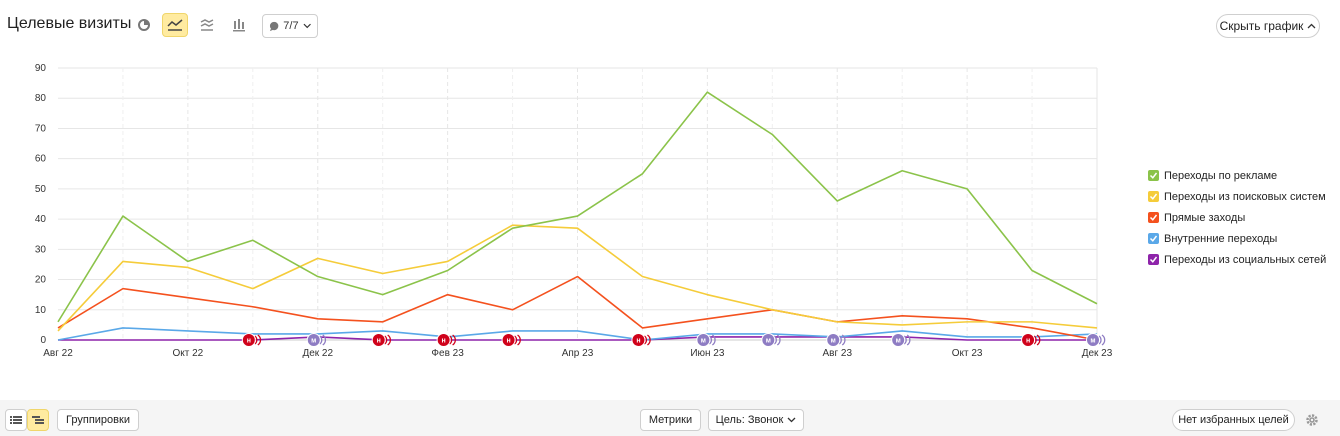  Describe the element at coordinates (41, 249) in the screenshot. I see `y-tick-label: 30` at that location.